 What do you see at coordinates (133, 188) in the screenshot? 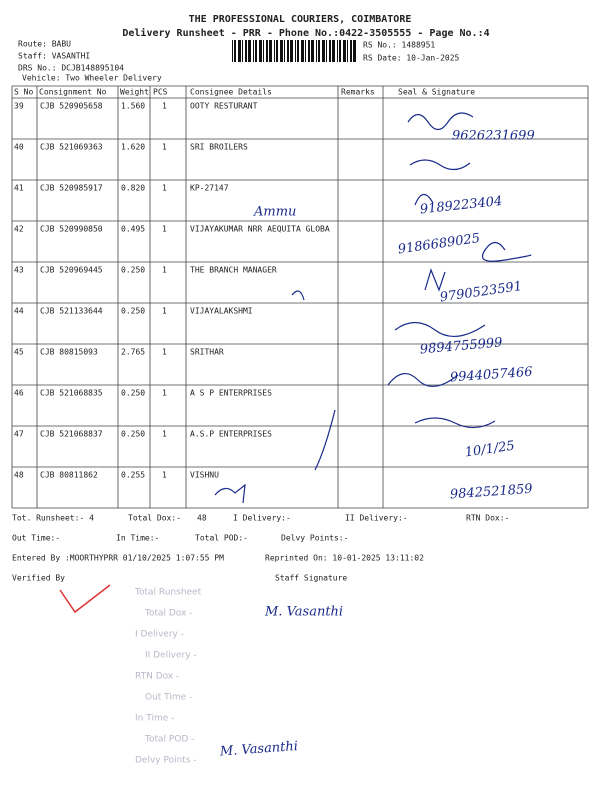
I see `cell: 0.820` at bounding box center [133, 188].